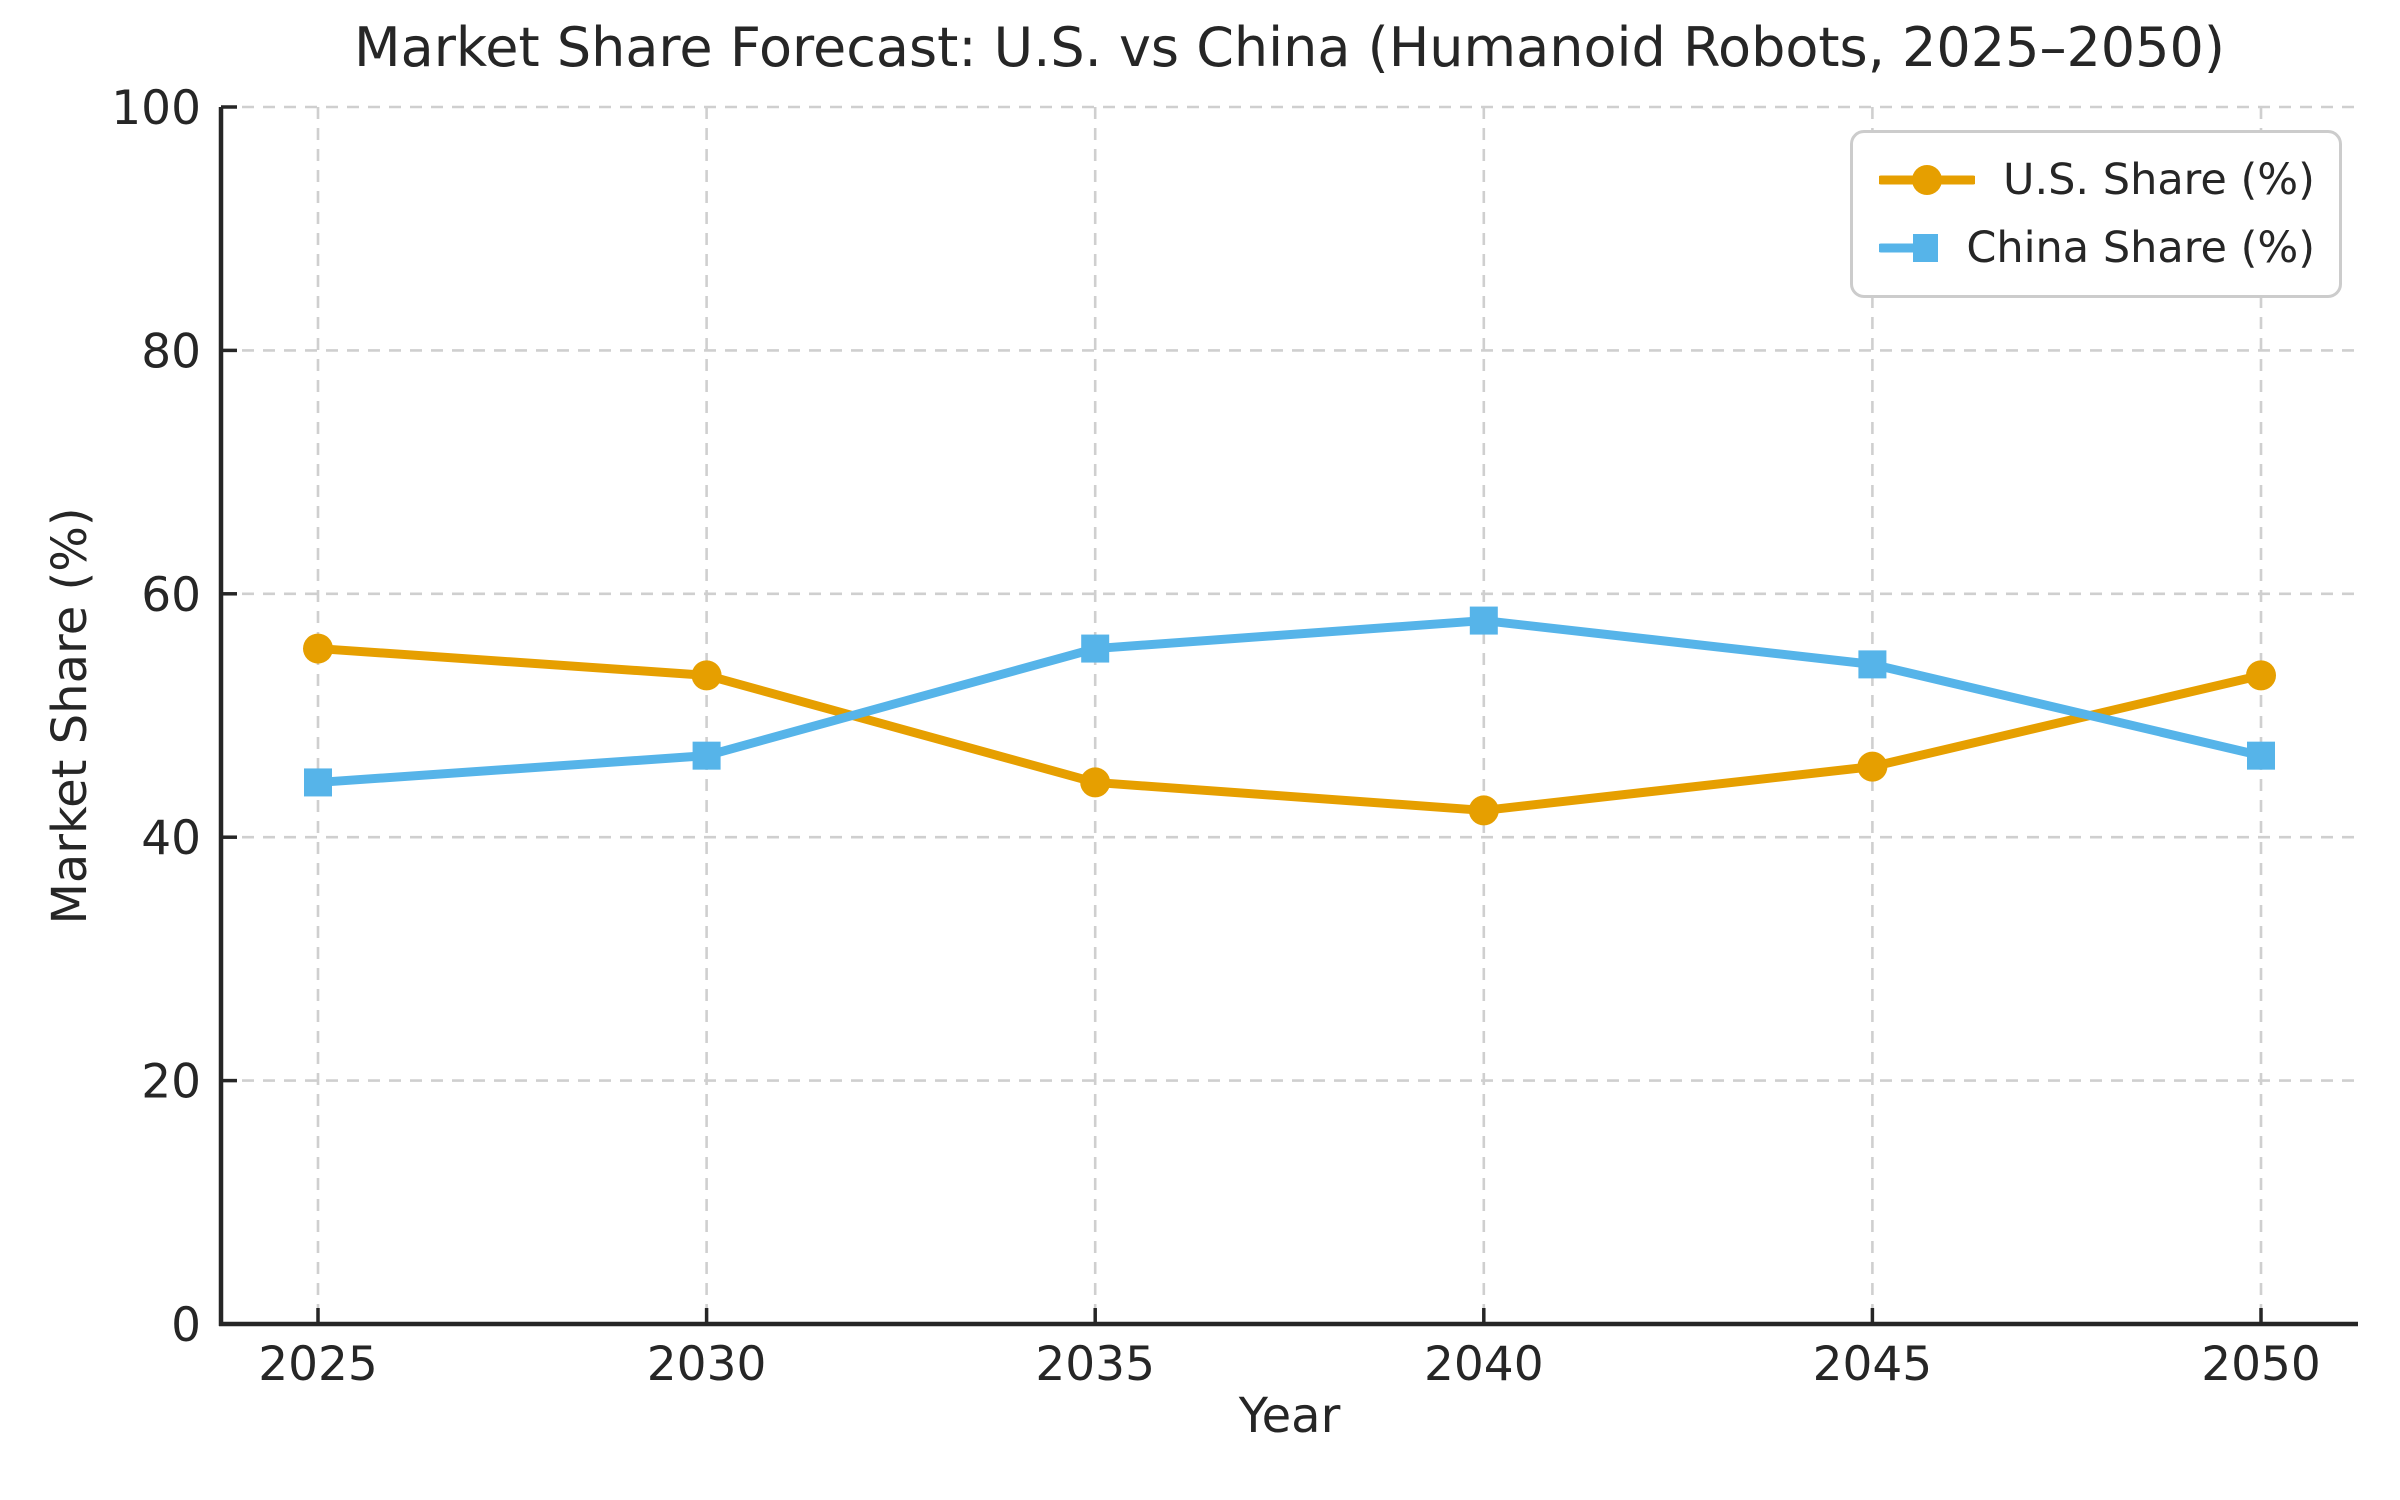 Image resolution: width=2400 pixels, height=1500 pixels. Describe the element at coordinates (171, 838) in the screenshot. I see `y-tick-label: 40` at that location.